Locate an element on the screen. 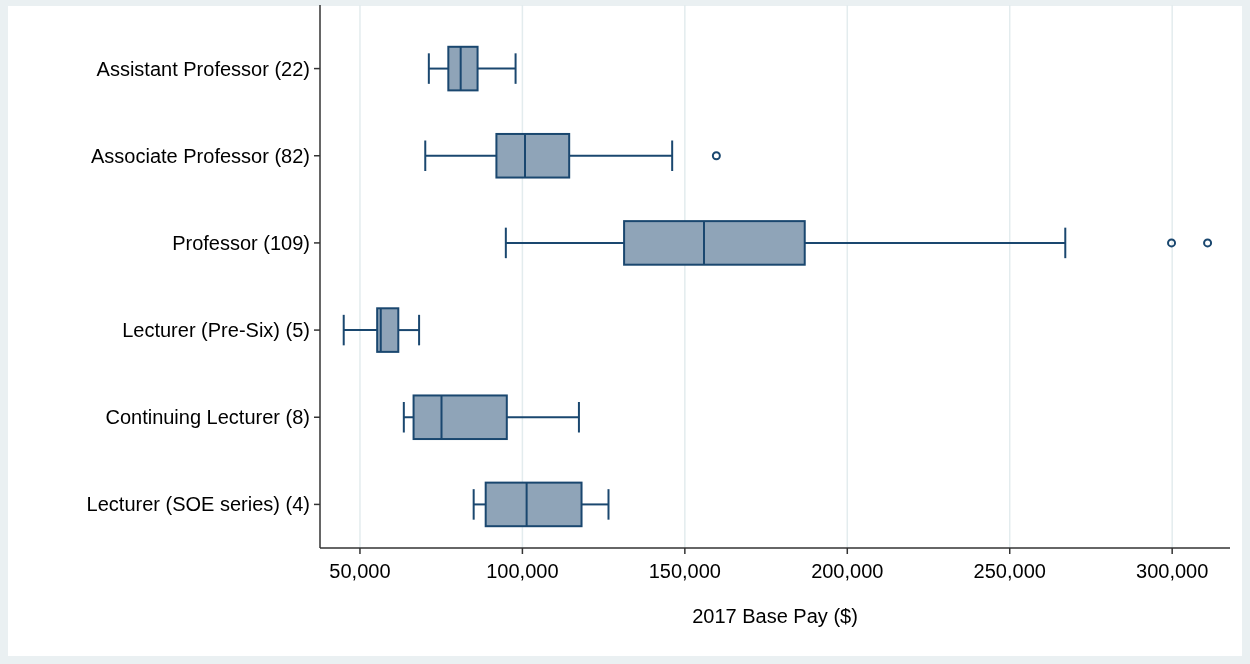 This screenshot has width=1250, height=664. y-tick-label: Assistant Professor (22) is located at coordinates (203, 68).